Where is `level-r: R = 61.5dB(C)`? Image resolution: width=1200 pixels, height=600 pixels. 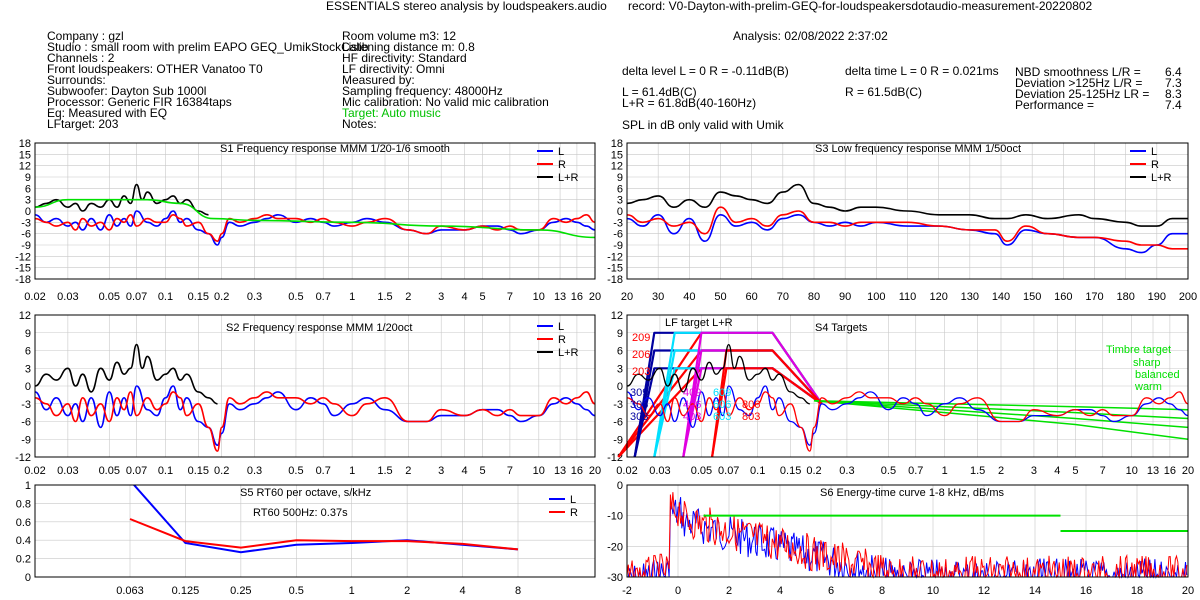
level-r: R = 61.5dB(C) is located at coordinates (884, 92).